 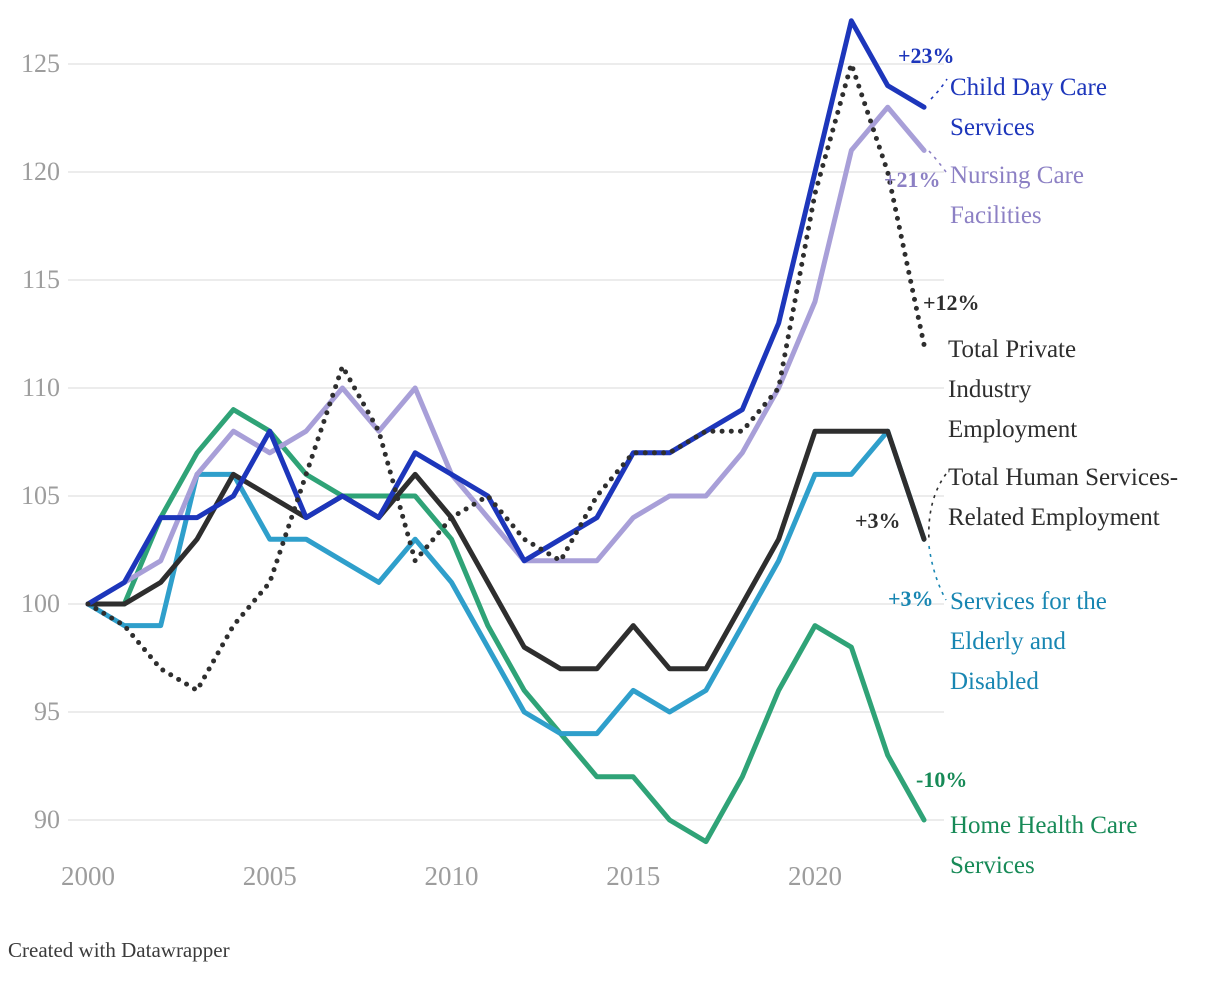 I want to click on x-axis-tick-2005: 2005, so click(x=269, y=876).